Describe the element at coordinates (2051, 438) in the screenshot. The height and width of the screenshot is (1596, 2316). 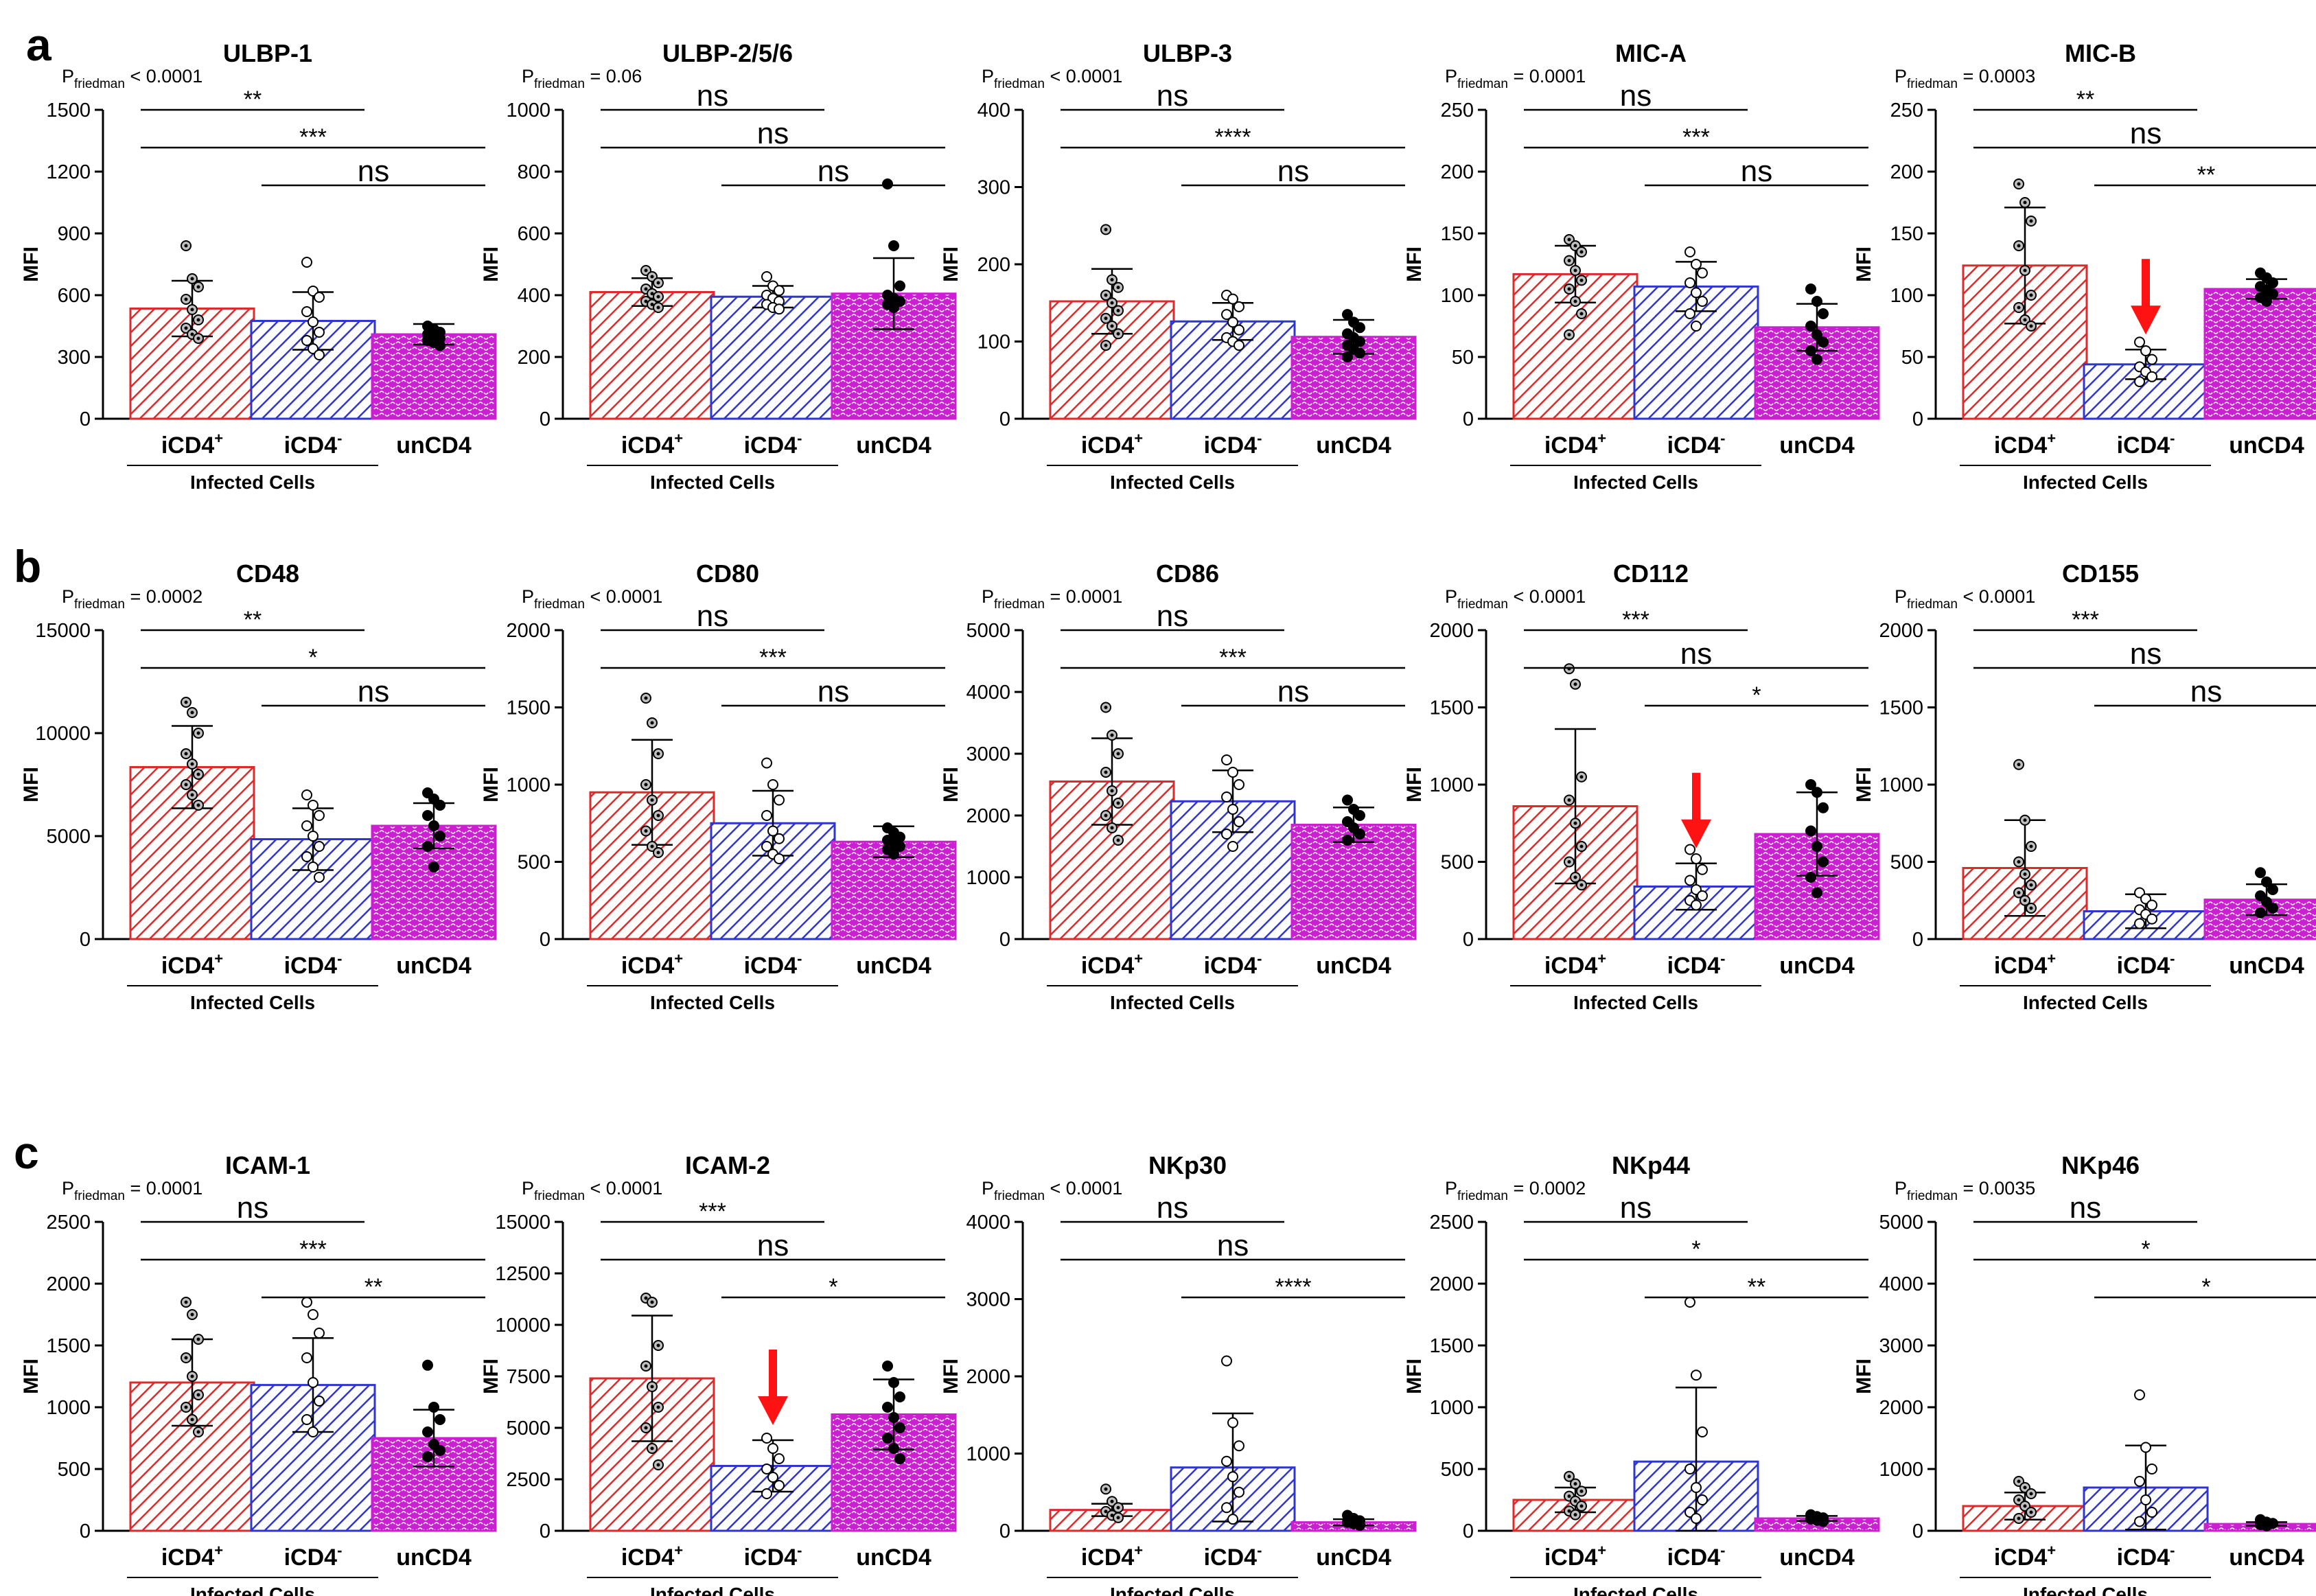
I see `category-sup: +` at that location.